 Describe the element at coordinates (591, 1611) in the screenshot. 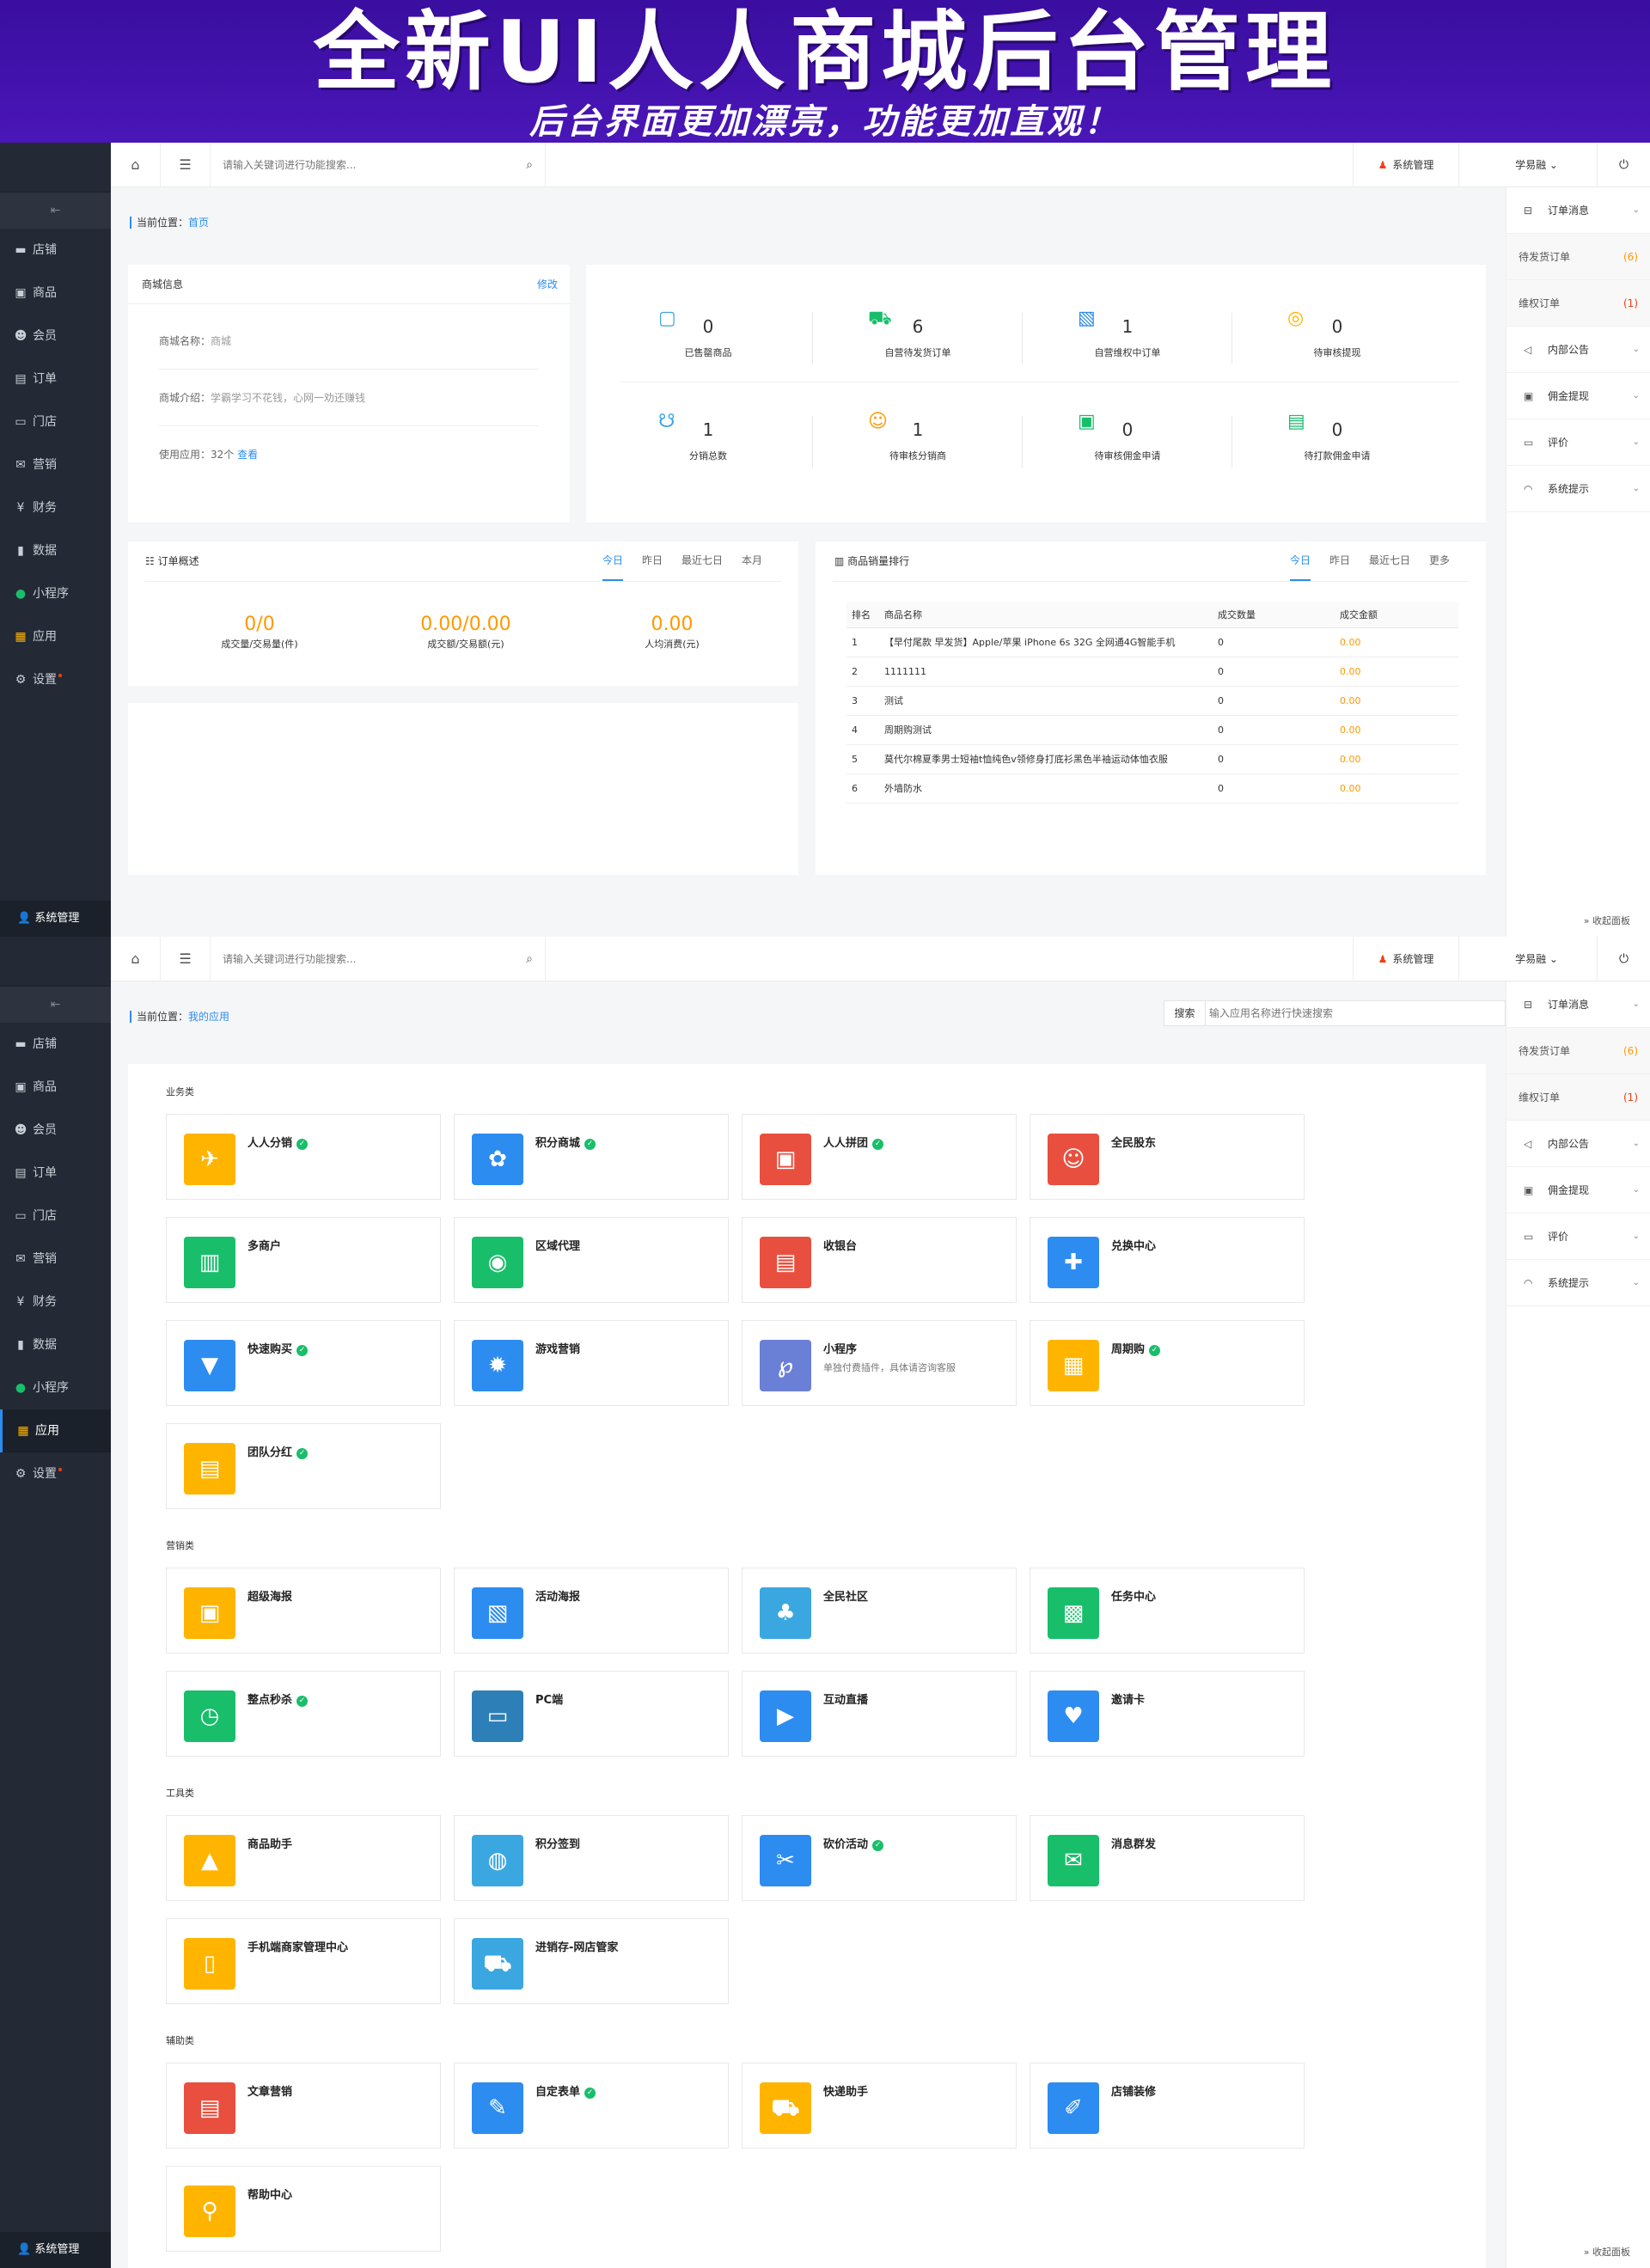

I see `app-card: ▧ 活动海报` at that location.